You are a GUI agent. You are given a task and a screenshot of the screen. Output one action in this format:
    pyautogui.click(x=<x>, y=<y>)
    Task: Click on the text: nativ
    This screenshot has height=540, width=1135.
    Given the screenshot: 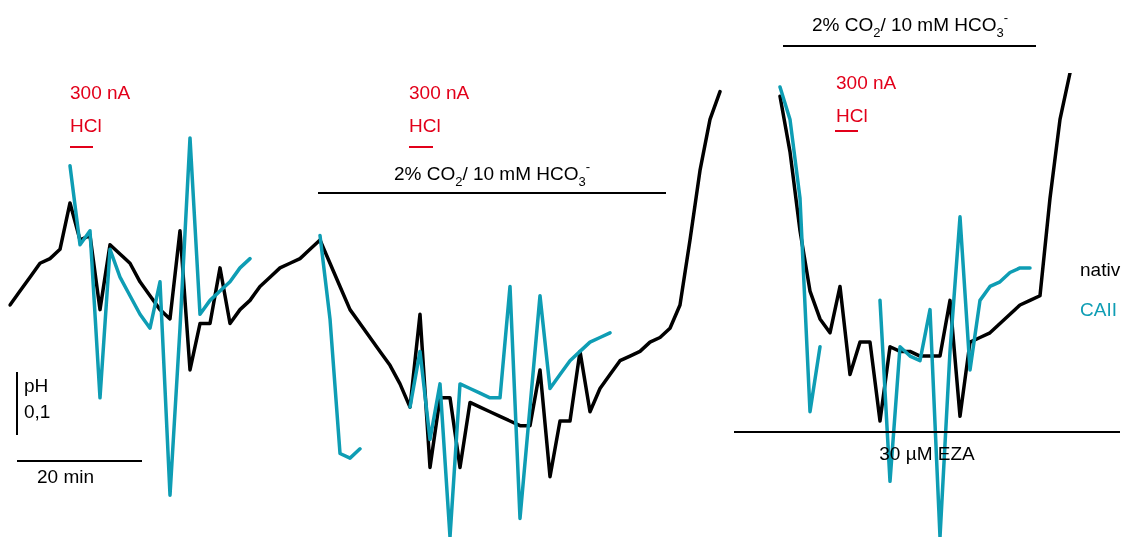 What is the action you would take?
    pyautogui.click(x=1100, y=269)
    